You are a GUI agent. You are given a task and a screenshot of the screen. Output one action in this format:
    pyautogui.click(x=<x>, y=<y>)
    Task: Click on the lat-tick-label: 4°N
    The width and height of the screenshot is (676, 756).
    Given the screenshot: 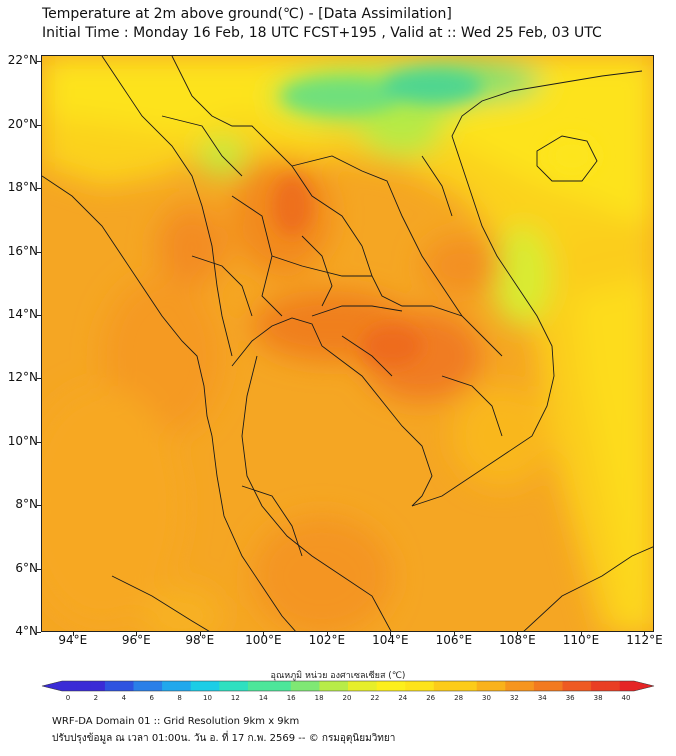 What is the action you would take?
    pyautogui.click(x=26, y=631)
    